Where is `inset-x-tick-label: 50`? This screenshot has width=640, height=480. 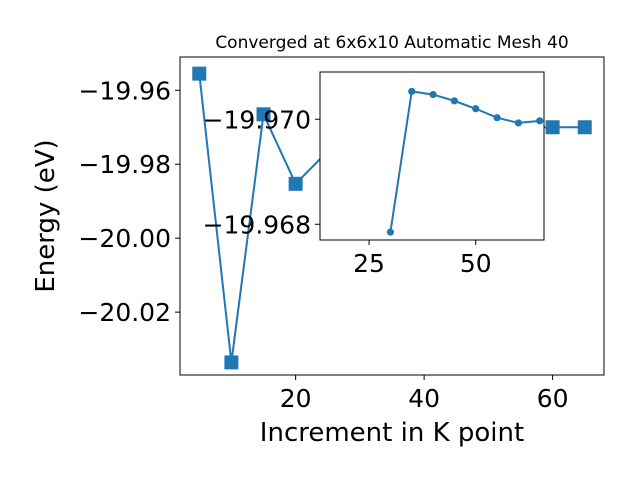
inset-x-tick-label: 50 is located at coordinates (476, 263).